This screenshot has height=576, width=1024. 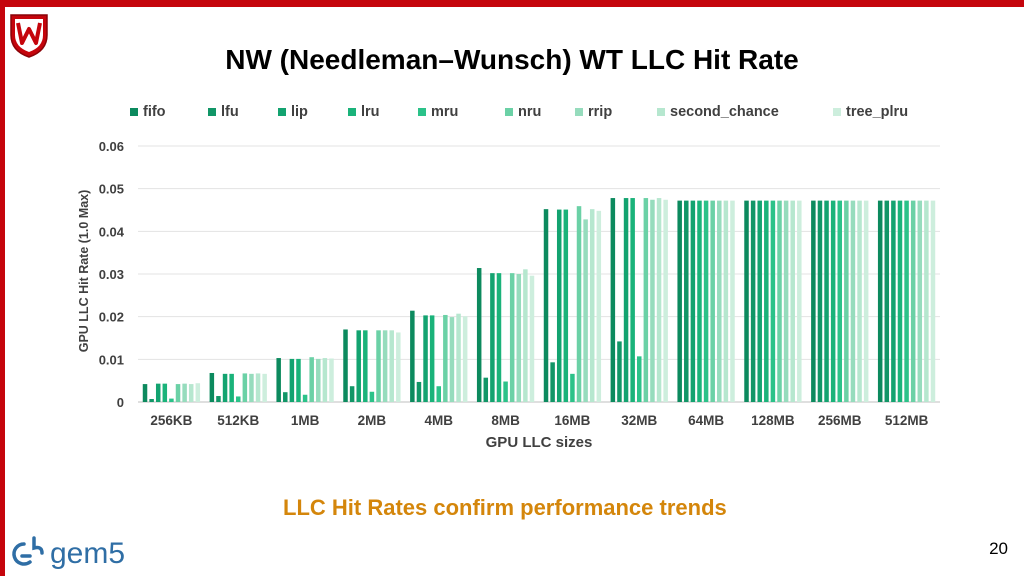 I want to click on legend-label: rrip, so click(x=600, y=112).